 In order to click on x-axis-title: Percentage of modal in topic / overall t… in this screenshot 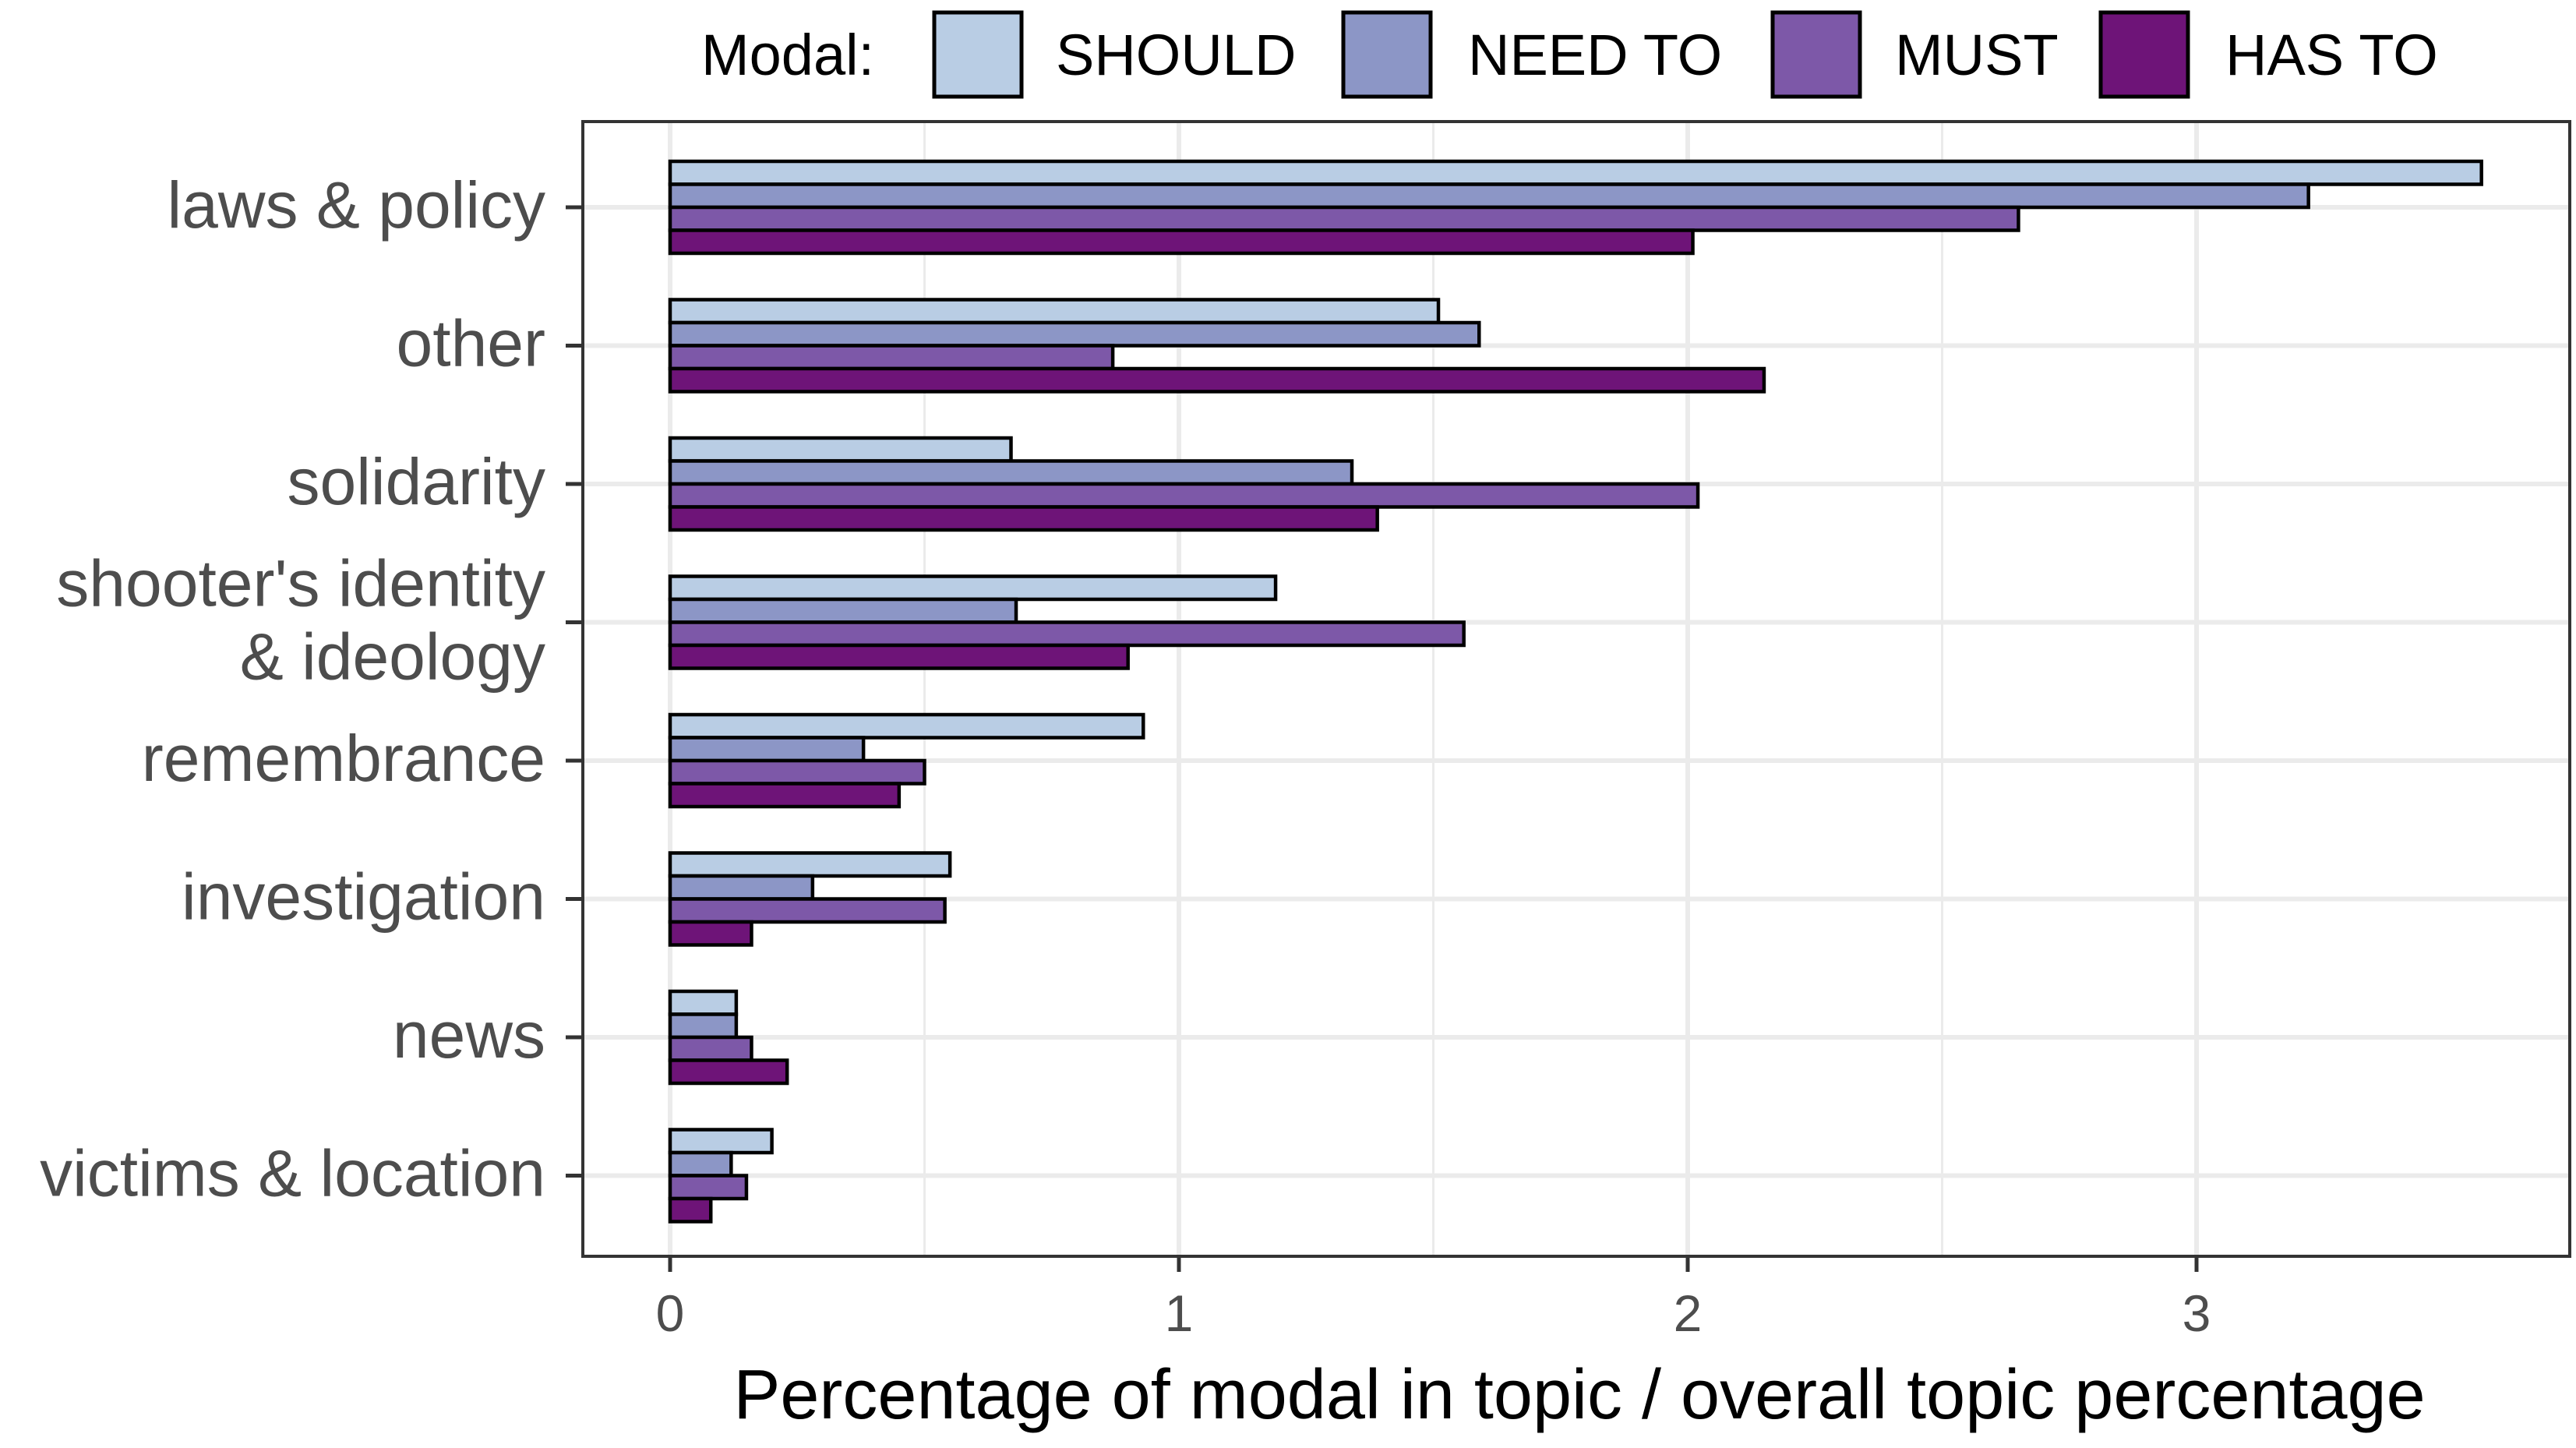, I will do `click(1579, 1395)`.